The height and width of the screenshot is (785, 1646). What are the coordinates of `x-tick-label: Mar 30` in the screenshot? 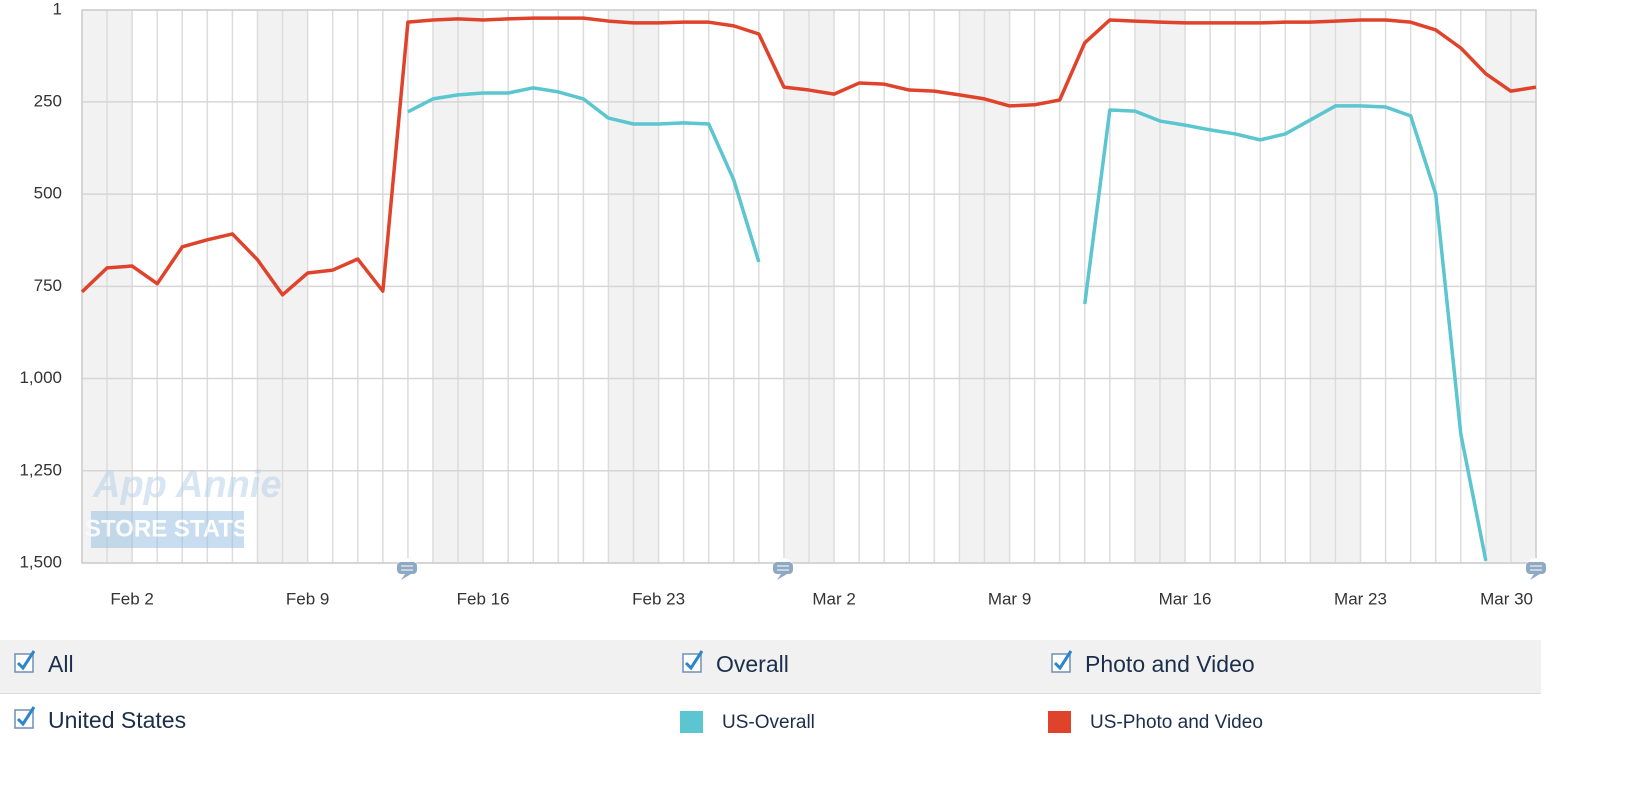 It's located at (1506, 598).